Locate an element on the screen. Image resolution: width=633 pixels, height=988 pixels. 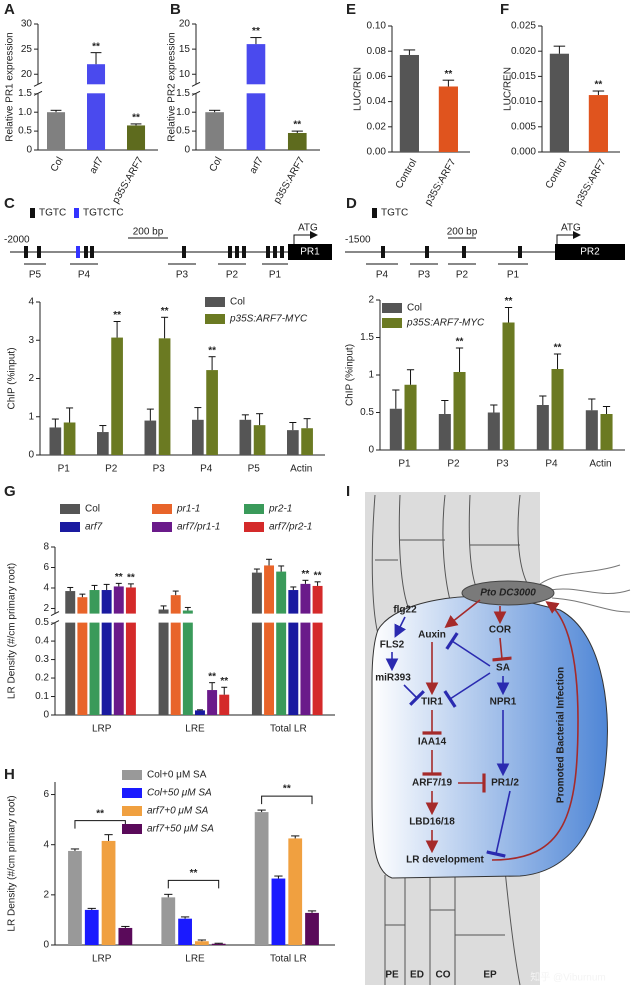
pathogen-cell is located at coordinates (508, 593).